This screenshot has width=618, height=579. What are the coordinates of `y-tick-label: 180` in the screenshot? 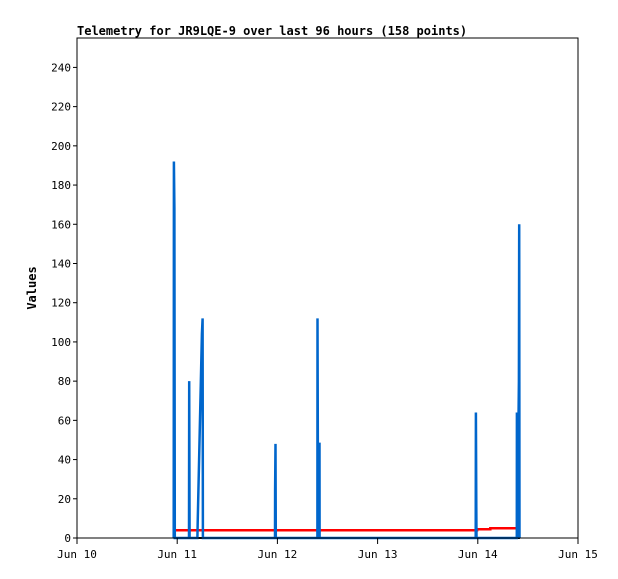 It's located at (61, 185).